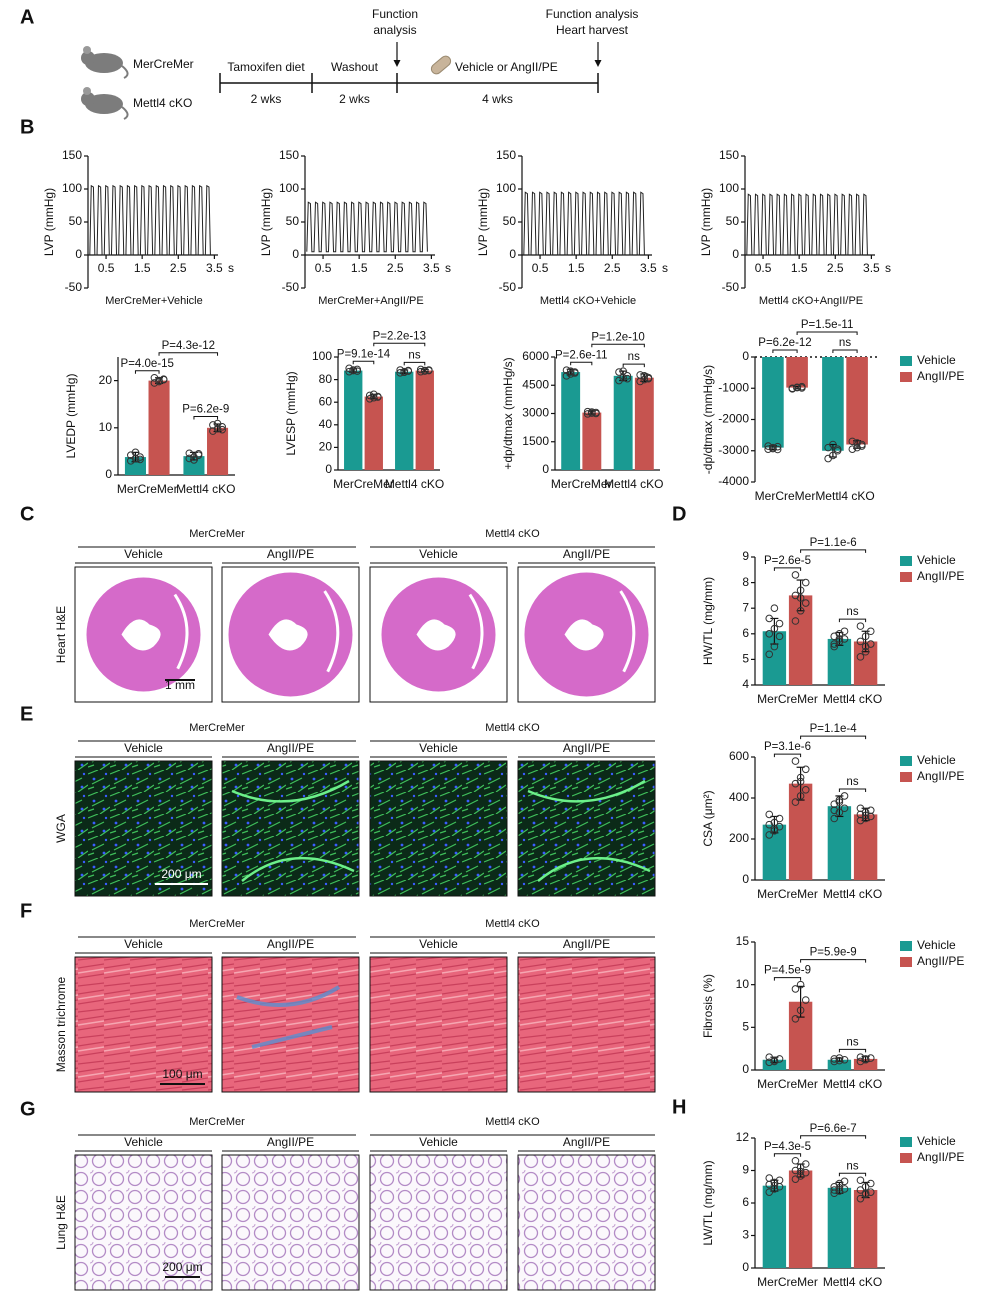 Image resolution: width=999 pixels, height=1298 pixels. I want to click on x-tick-label: 0.5, so click(106, 268).